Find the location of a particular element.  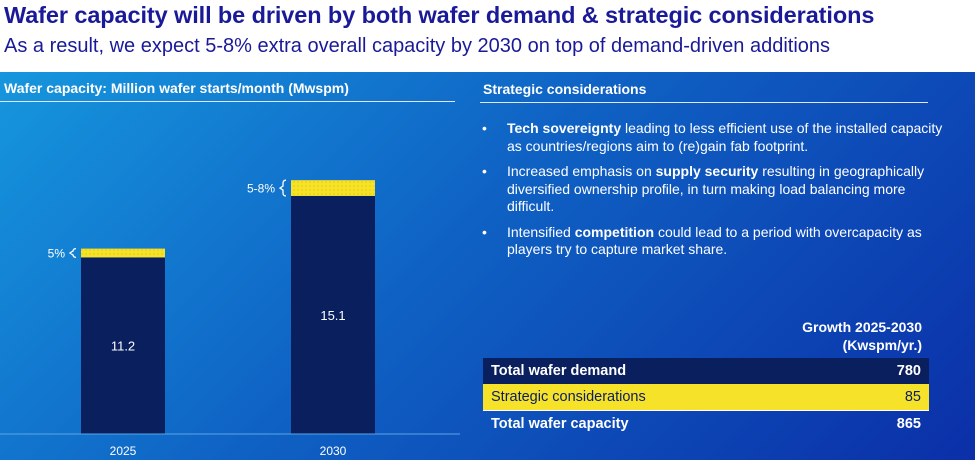

bar-demand-2030 is located at coordinates (333, 314).